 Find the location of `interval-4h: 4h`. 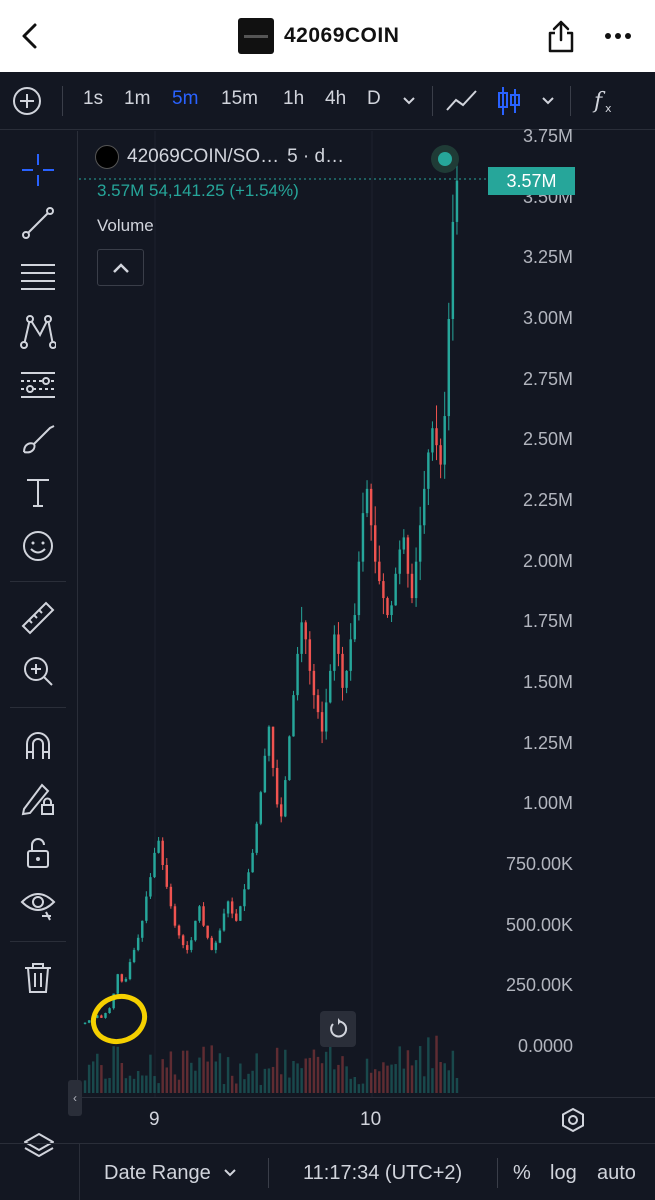

interval-4h: 4h is located at coordinates (336, 98).